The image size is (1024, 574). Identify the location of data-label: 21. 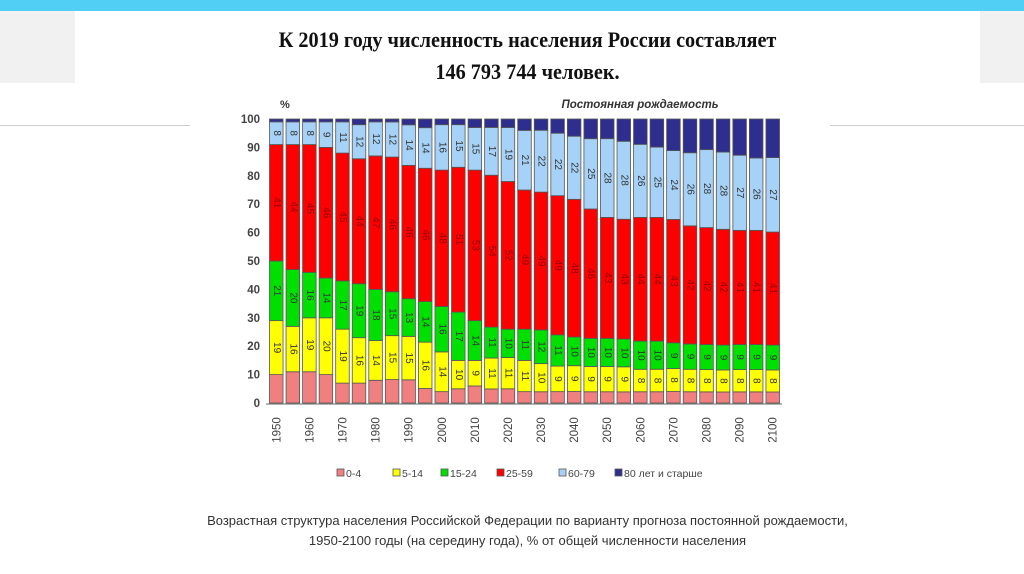
(524, 161).